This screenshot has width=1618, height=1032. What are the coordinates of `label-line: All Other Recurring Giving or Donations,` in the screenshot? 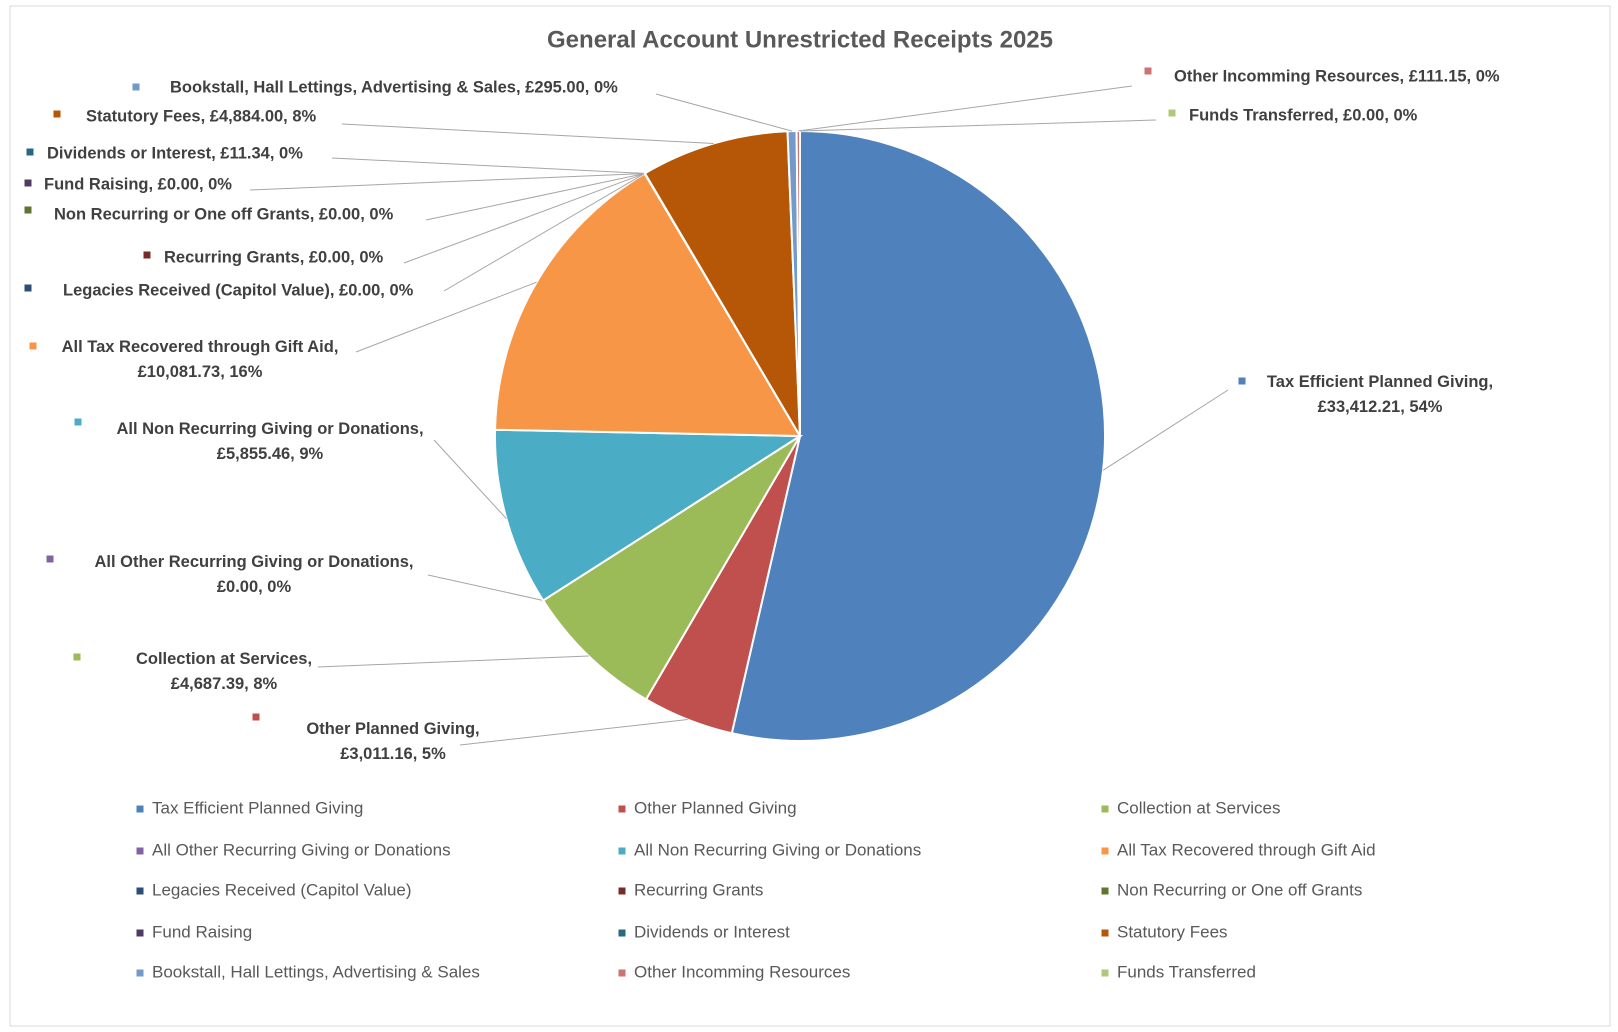 It's located at (253, 562).